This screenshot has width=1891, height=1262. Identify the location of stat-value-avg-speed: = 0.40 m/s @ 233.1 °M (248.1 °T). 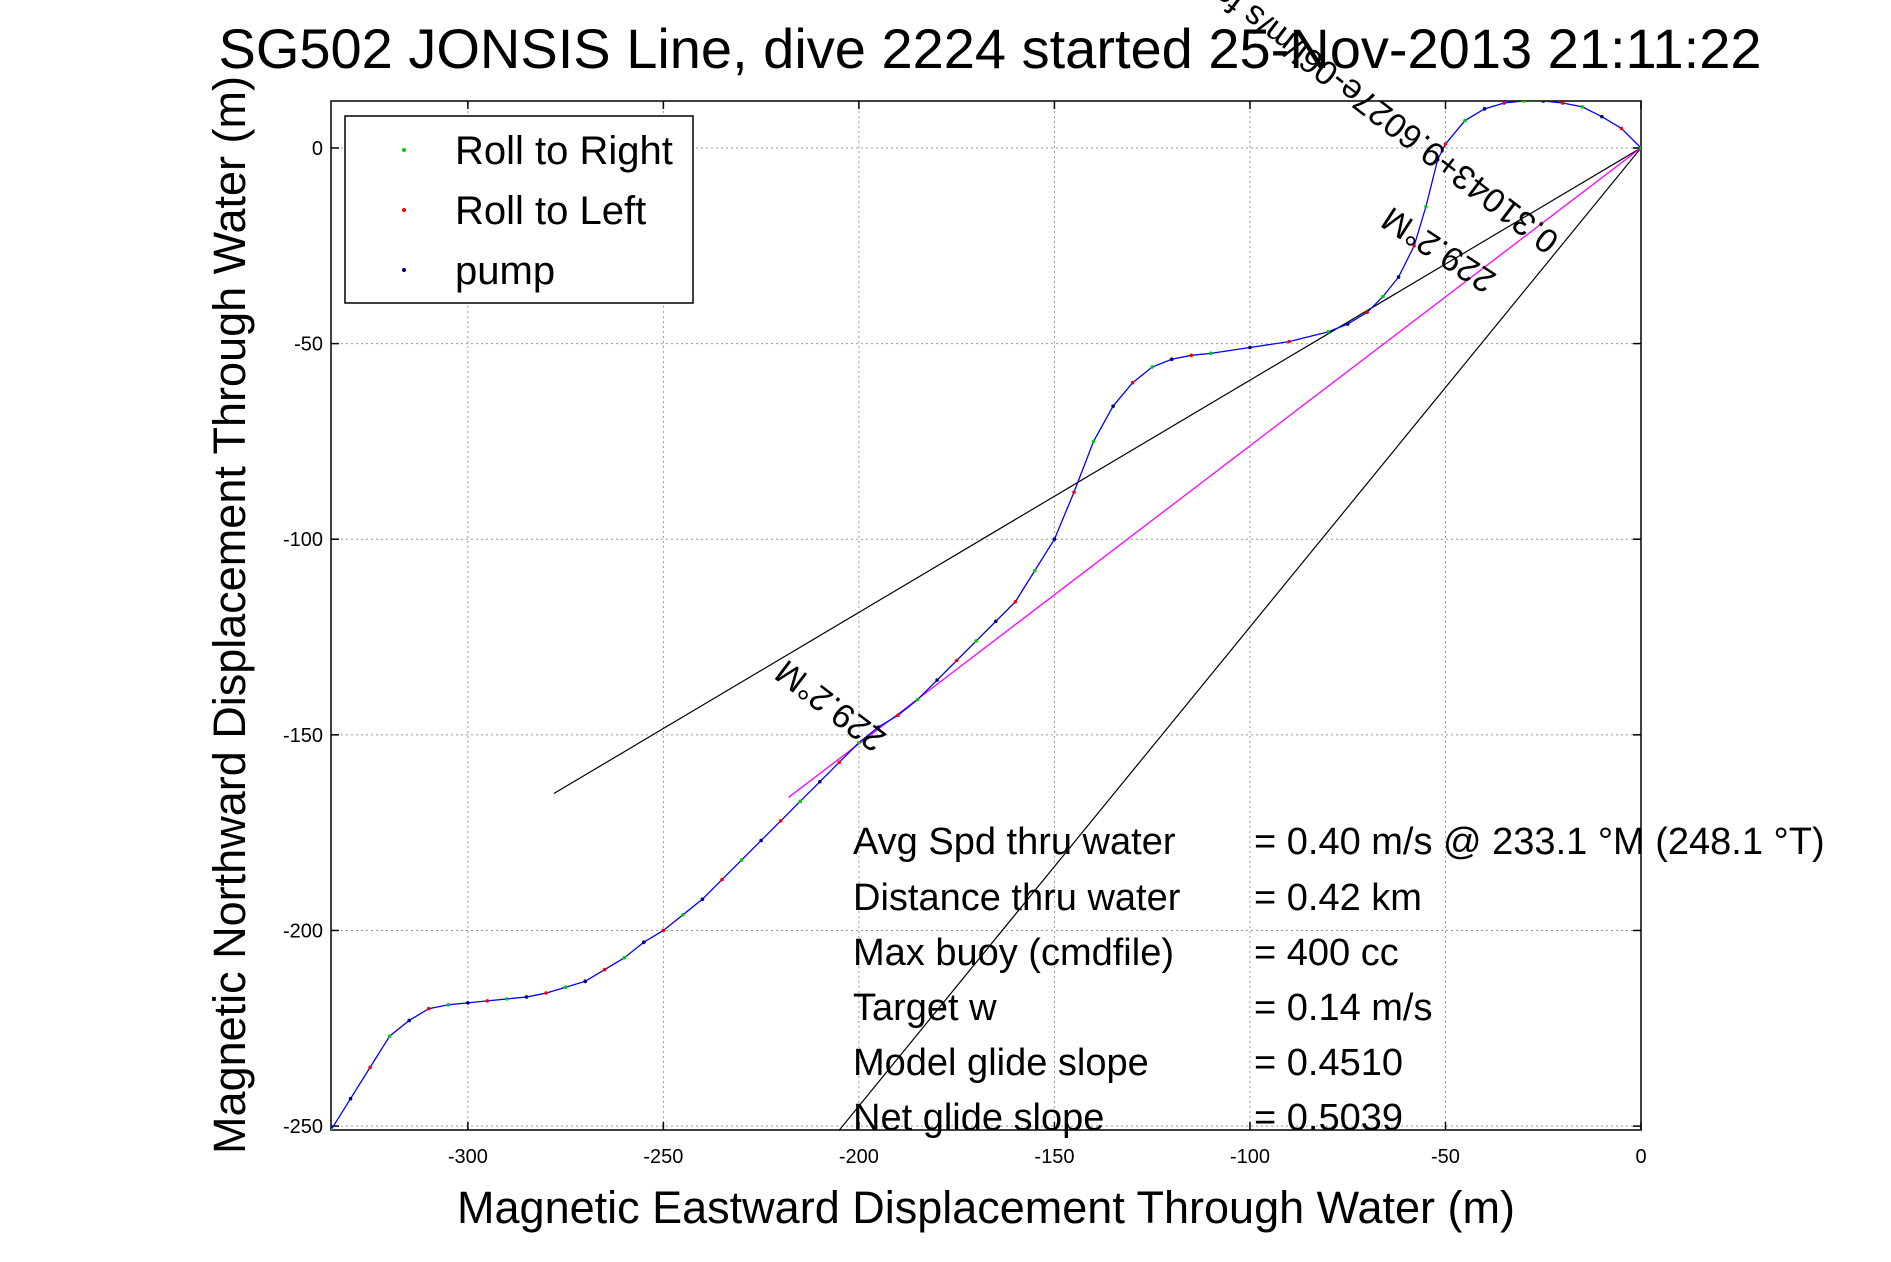
(1539, 842).